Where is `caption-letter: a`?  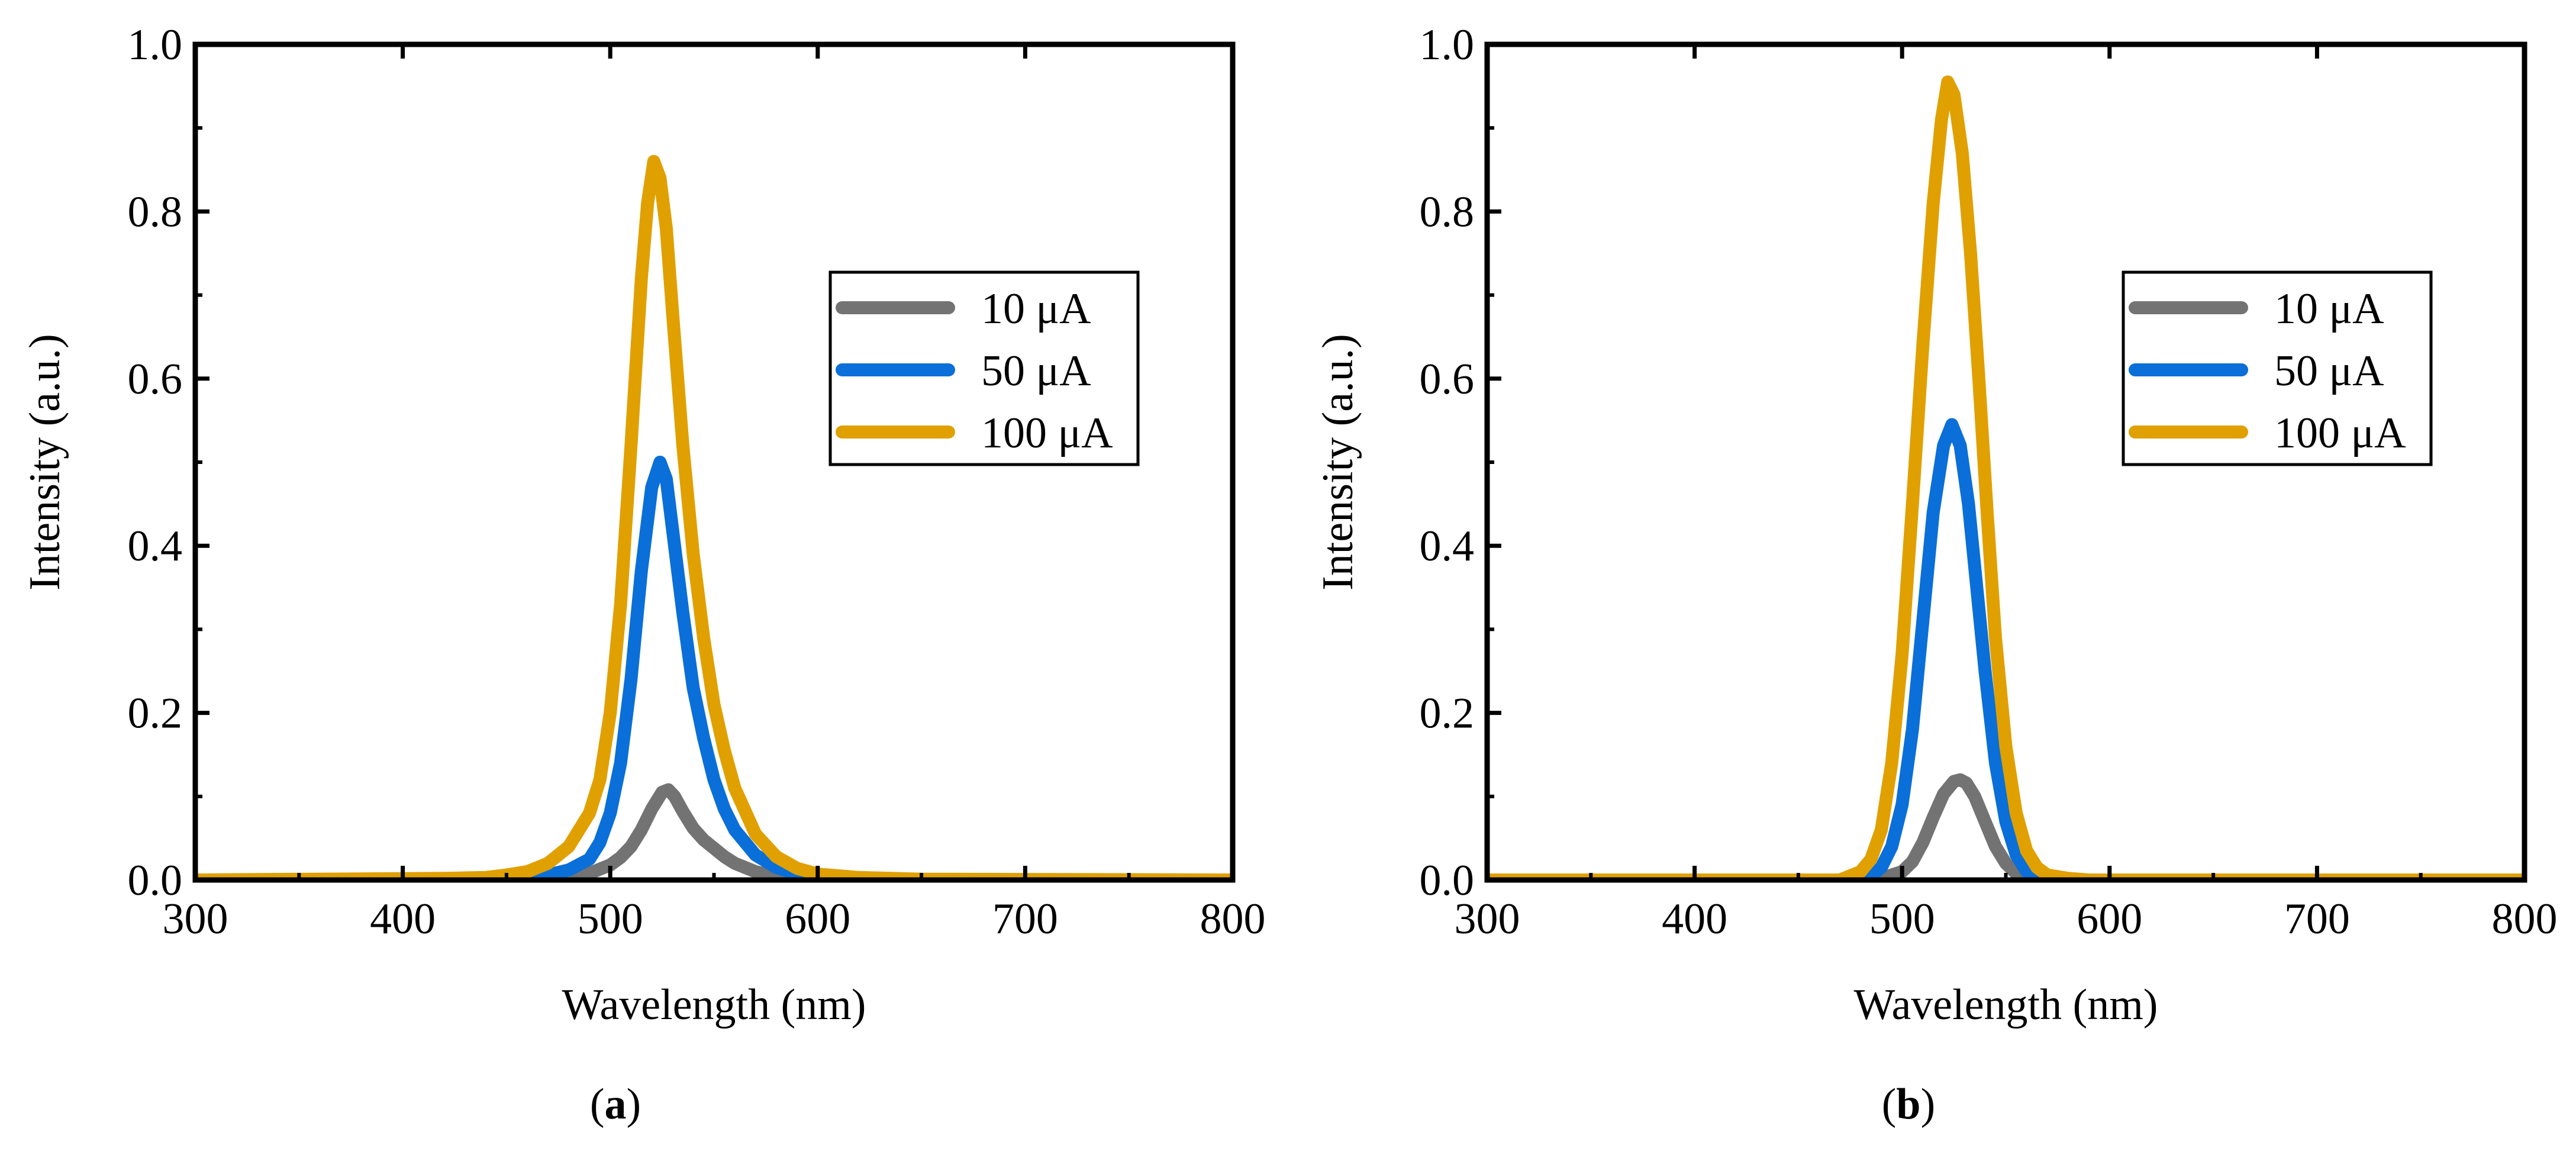 caption-letter: a is located at coordinates (616, 1104).